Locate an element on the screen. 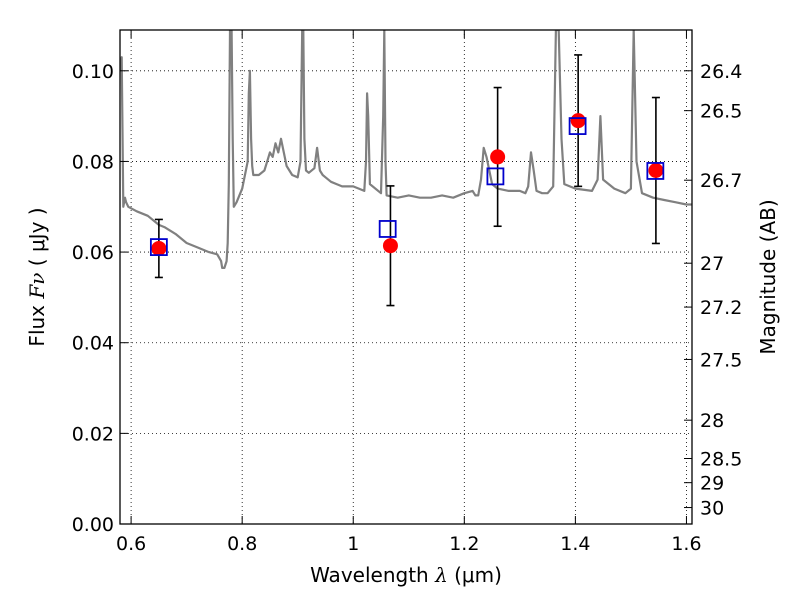  y-tick-label: 0.08 is located at coordinates (93, 162).